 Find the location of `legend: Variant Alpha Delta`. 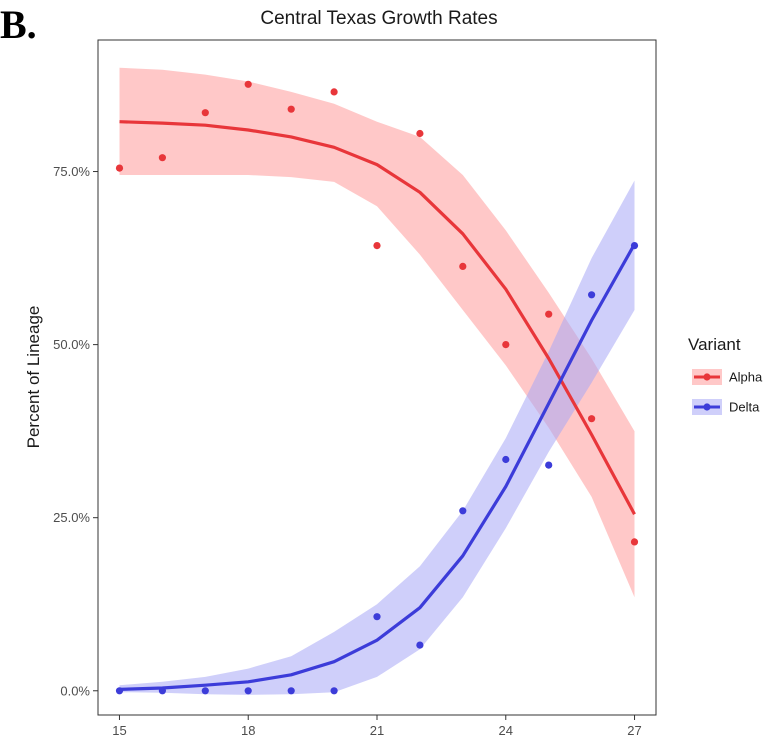

legend: Variant Alpha Delta is located at coordinates (725, 375).